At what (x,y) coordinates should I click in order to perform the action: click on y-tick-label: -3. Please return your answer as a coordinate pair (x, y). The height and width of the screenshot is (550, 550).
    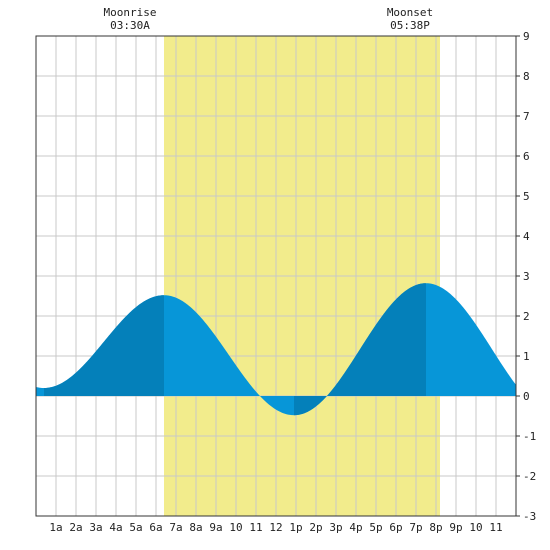
    Looking at the image, I should click on (529, 516).